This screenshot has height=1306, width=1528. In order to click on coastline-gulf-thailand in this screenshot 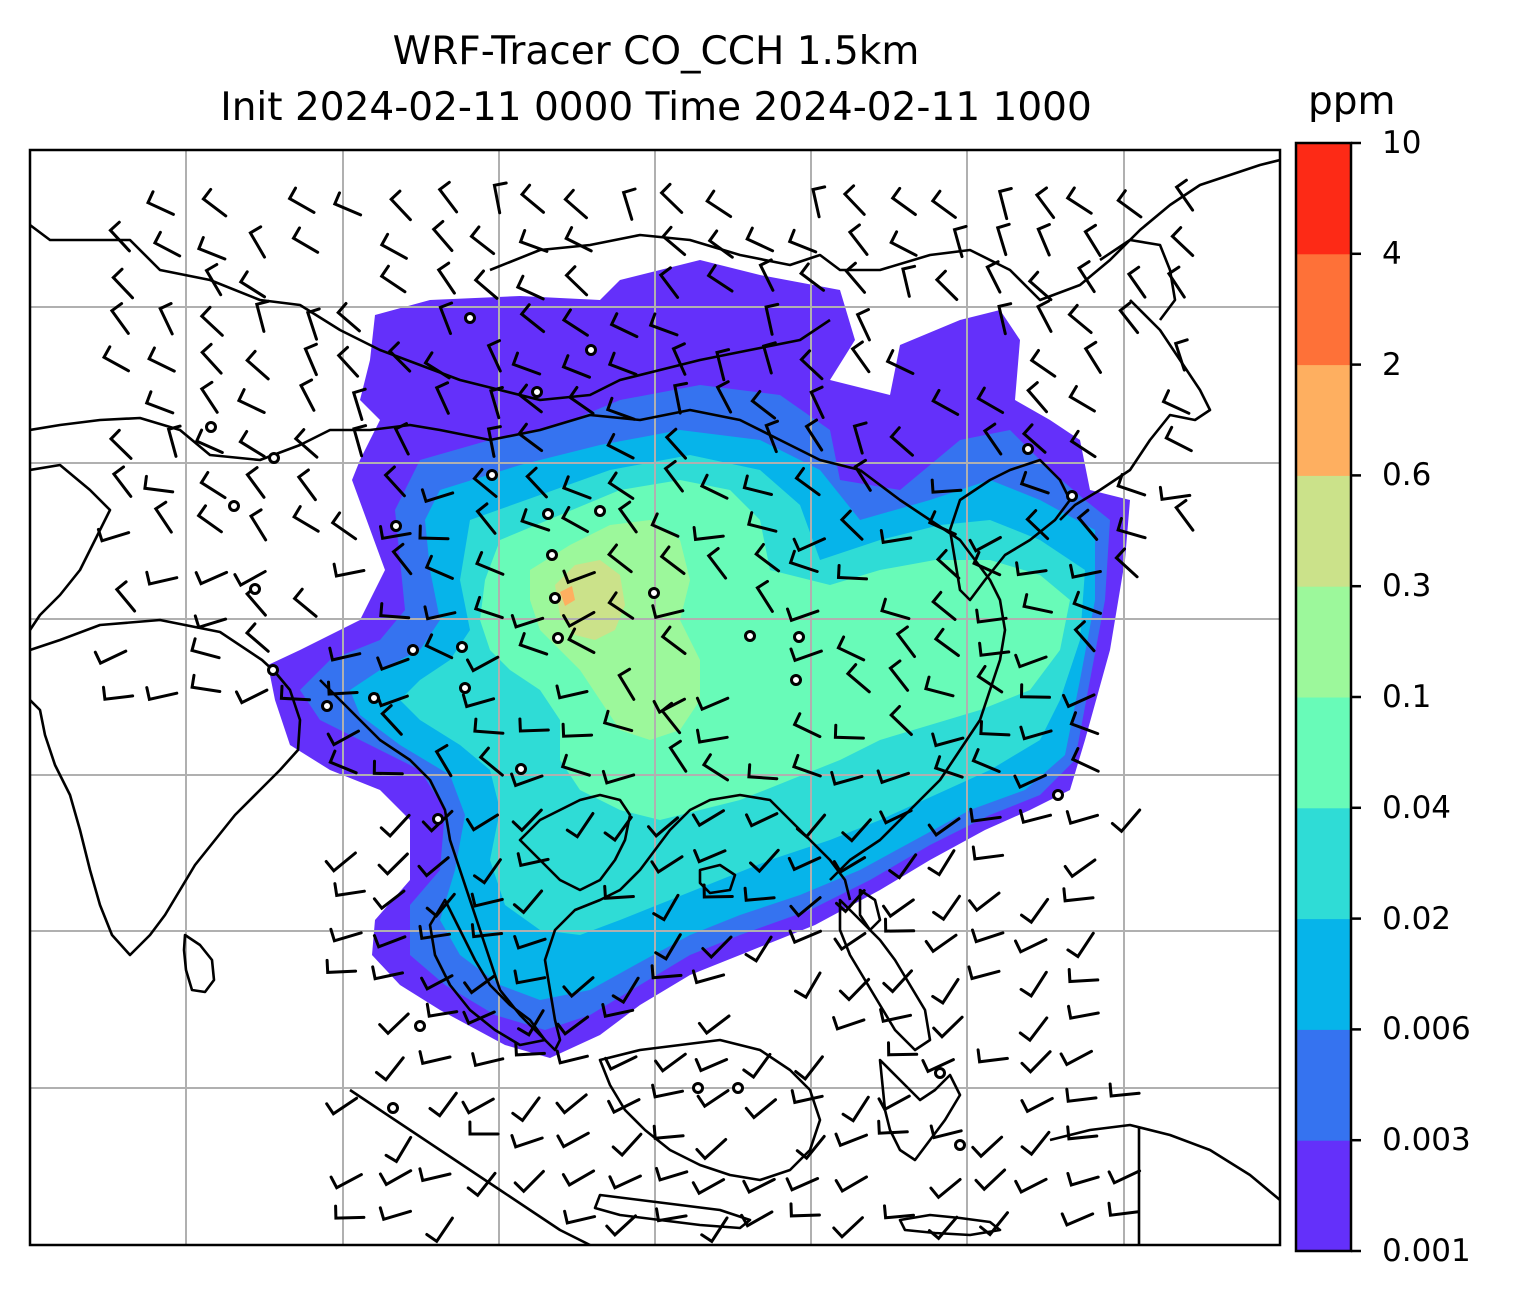, I will do `click(575, 842)`.